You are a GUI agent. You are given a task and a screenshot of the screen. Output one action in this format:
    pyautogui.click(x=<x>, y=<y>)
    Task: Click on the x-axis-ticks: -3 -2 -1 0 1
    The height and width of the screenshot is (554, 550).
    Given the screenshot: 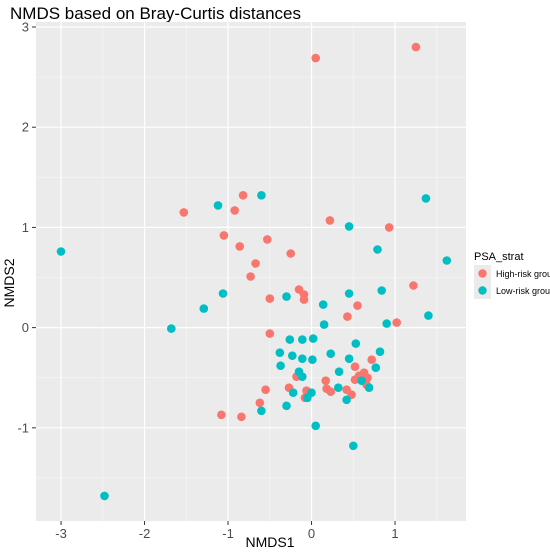 What is the action you would take?
    pyautogui.click(x=227, y=531)
    